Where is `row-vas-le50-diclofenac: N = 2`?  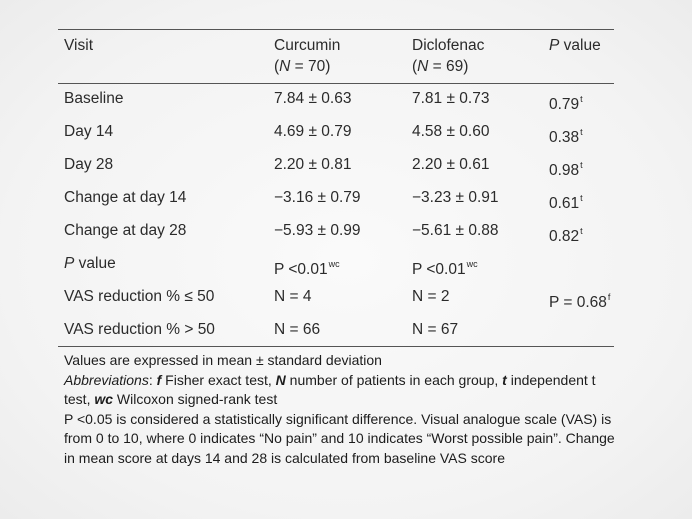 row-vas-le50-diclofenac: N = 2 is located at coordinates (431, 296).